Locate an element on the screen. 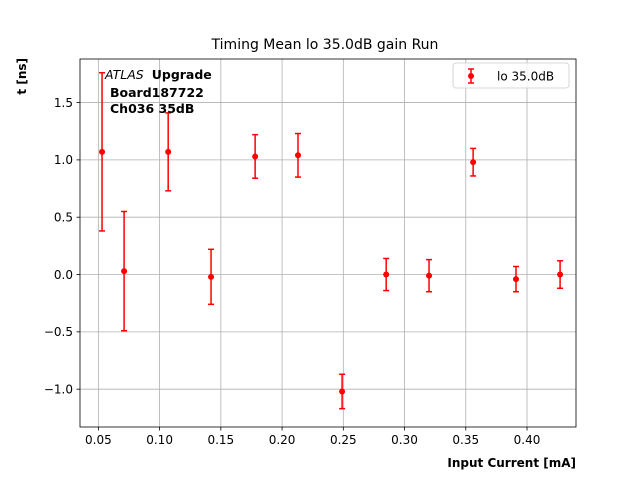 The image size is (640, 480). x-tick-label: 0.25 is located at coordinates (343, 440).